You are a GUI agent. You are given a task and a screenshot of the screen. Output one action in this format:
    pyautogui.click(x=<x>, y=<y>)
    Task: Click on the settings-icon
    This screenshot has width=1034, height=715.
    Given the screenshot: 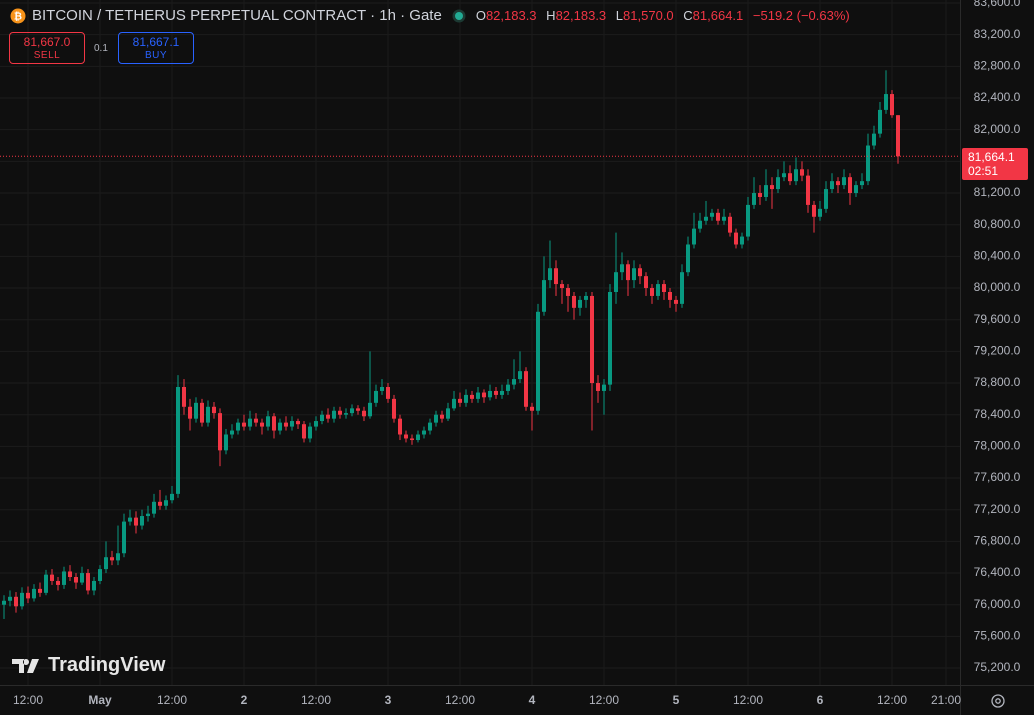 What is the action you would take?
    pyautogui.click(x=998, y=701)
    